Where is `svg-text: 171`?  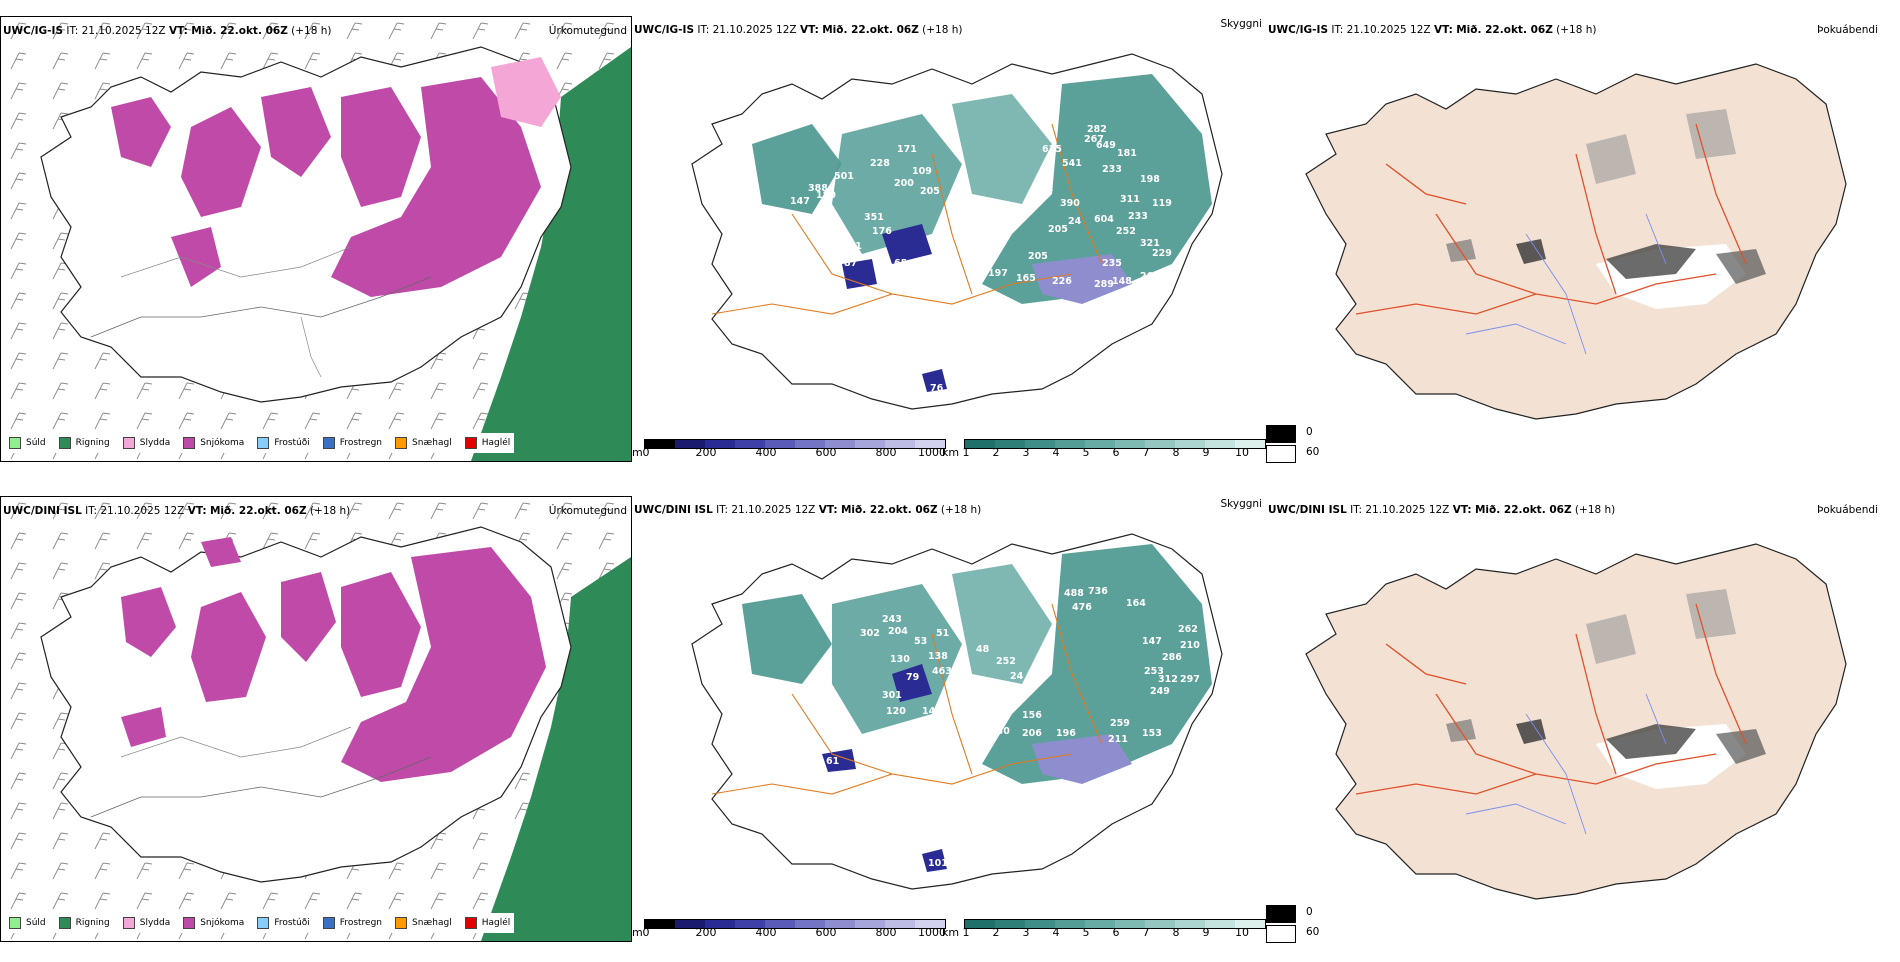 svg-text: 171 is located at coordinates (907, 149).